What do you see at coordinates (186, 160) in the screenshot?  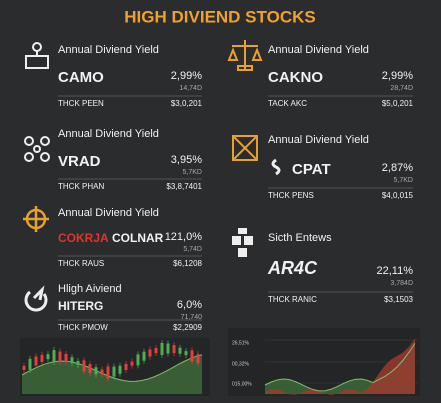 I see `yield: 3,95%` at bounding box center [186, 160].